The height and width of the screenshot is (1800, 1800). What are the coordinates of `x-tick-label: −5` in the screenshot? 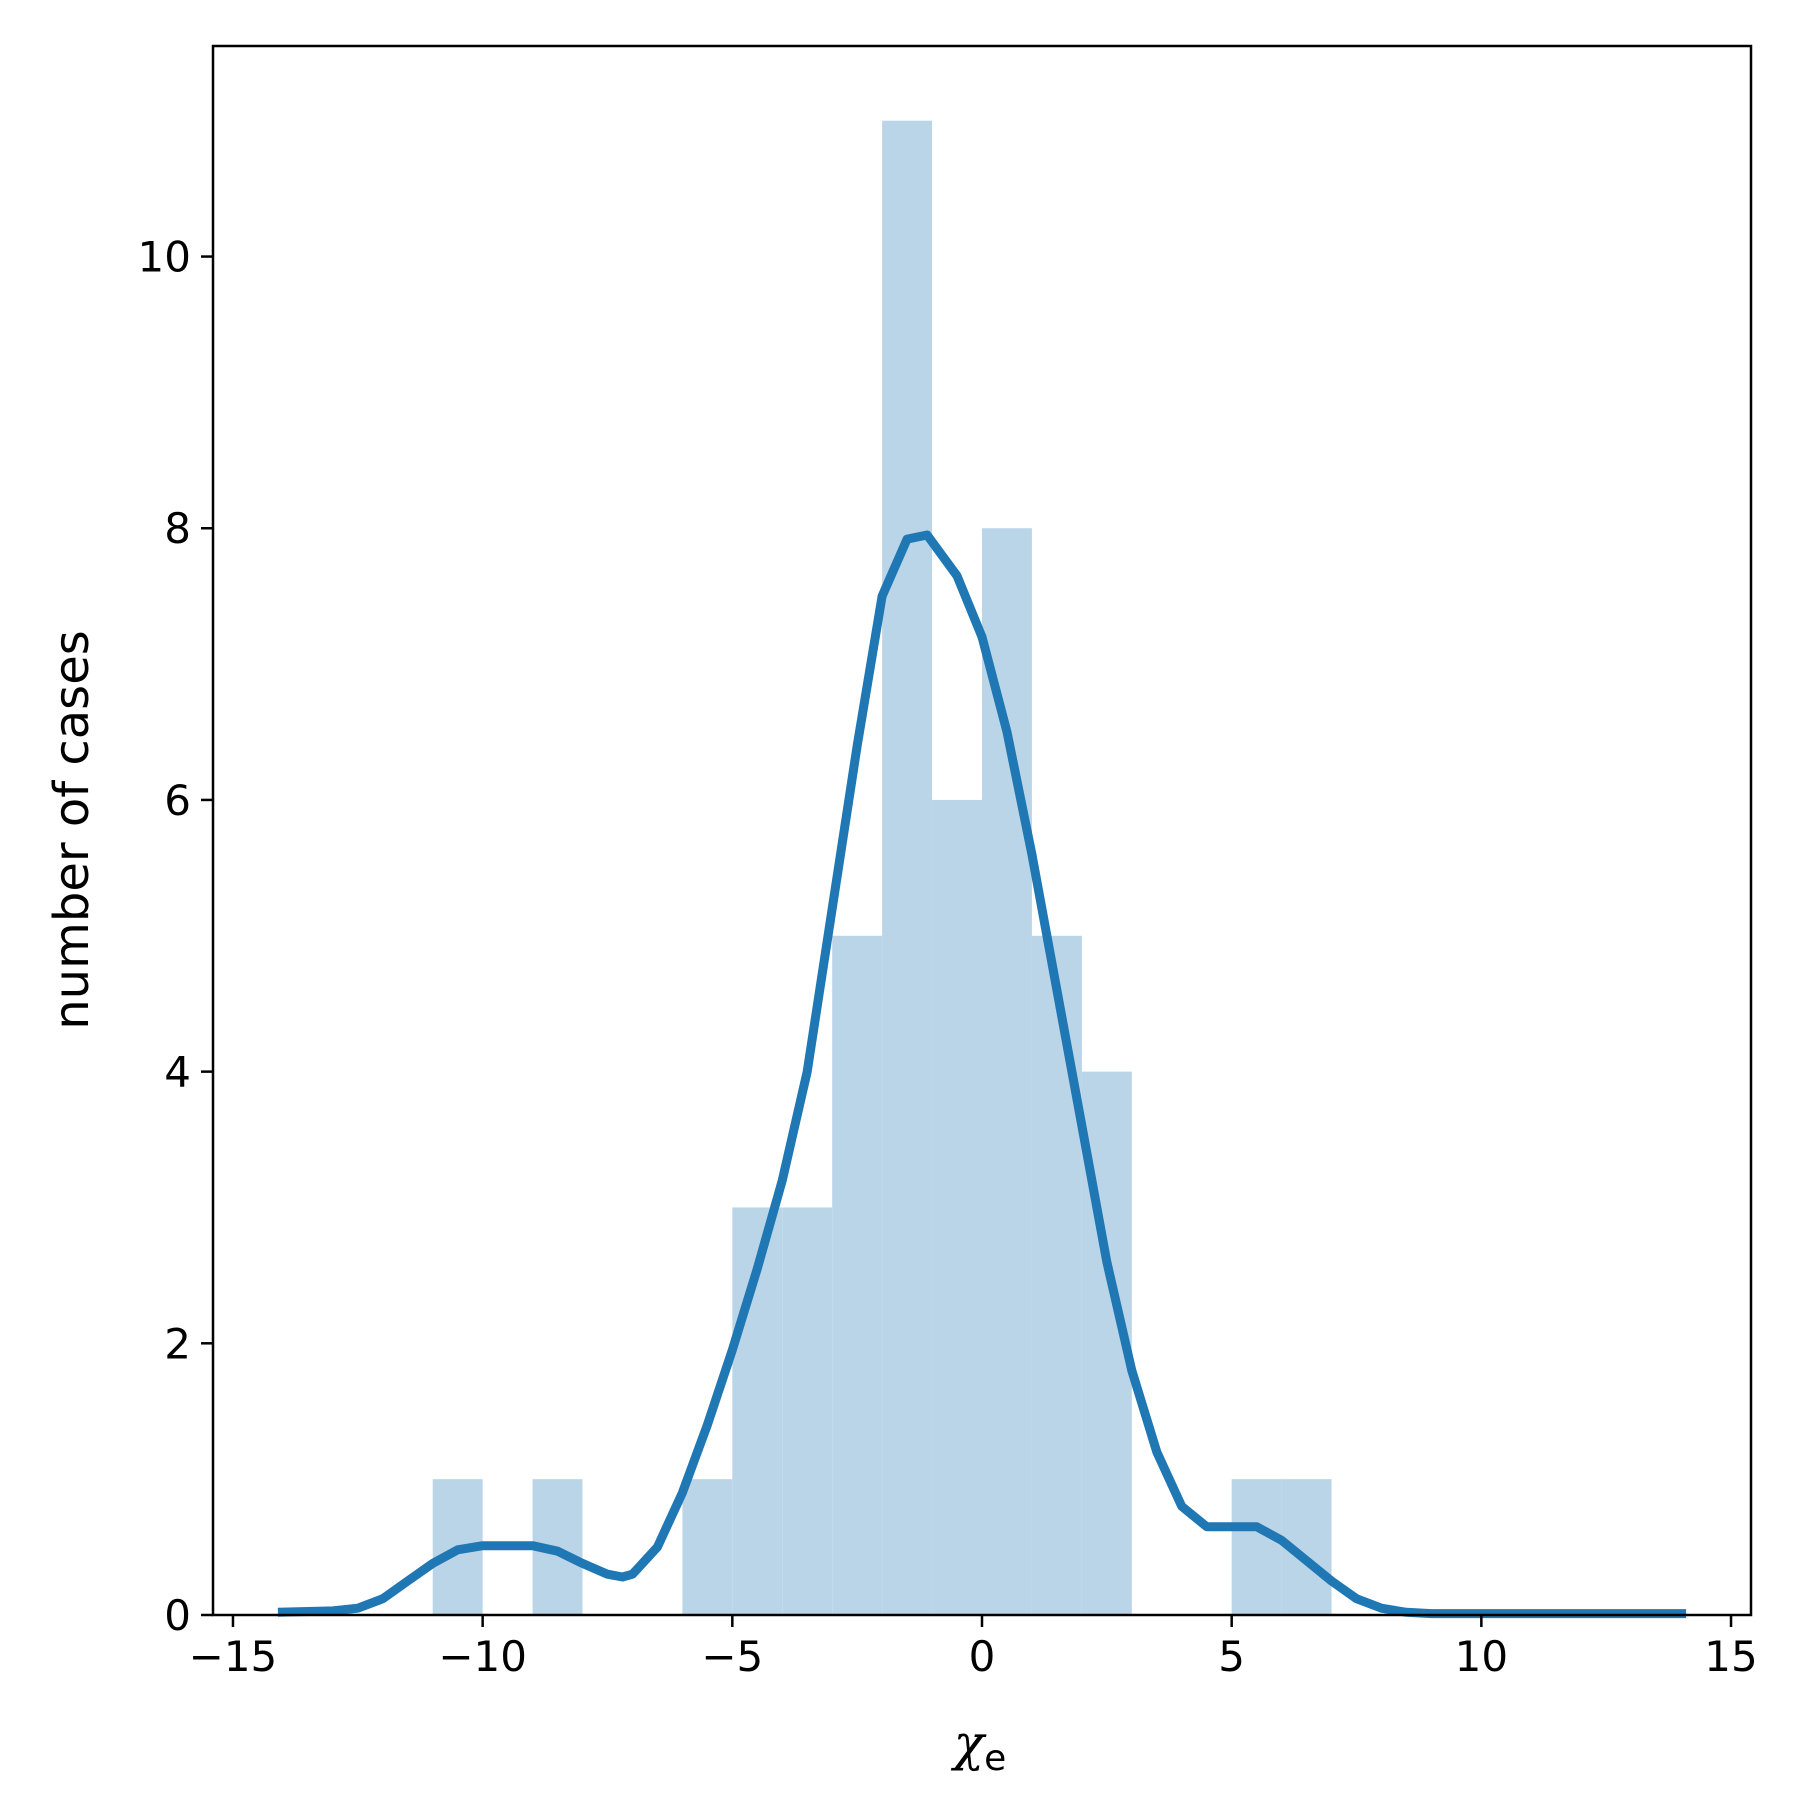 It's located at (732, 1656).